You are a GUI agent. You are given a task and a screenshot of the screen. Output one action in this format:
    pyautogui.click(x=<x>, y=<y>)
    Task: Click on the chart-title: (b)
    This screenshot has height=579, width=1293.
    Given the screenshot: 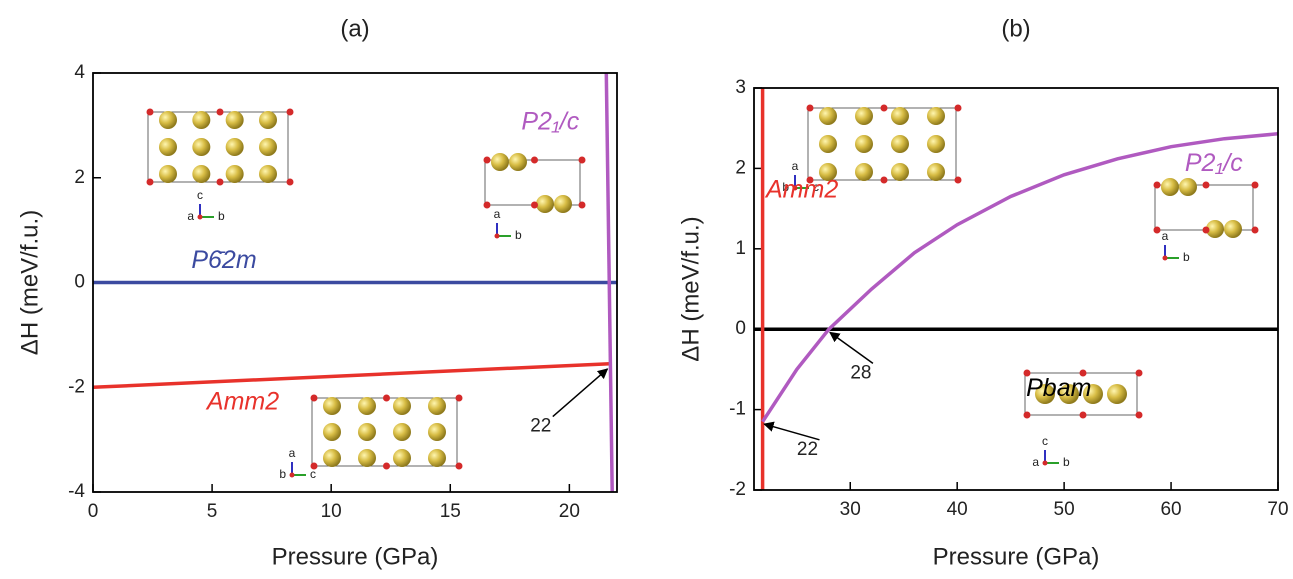 What is the action you would take?
    pyautogui.click(x=1015, y=28)
    